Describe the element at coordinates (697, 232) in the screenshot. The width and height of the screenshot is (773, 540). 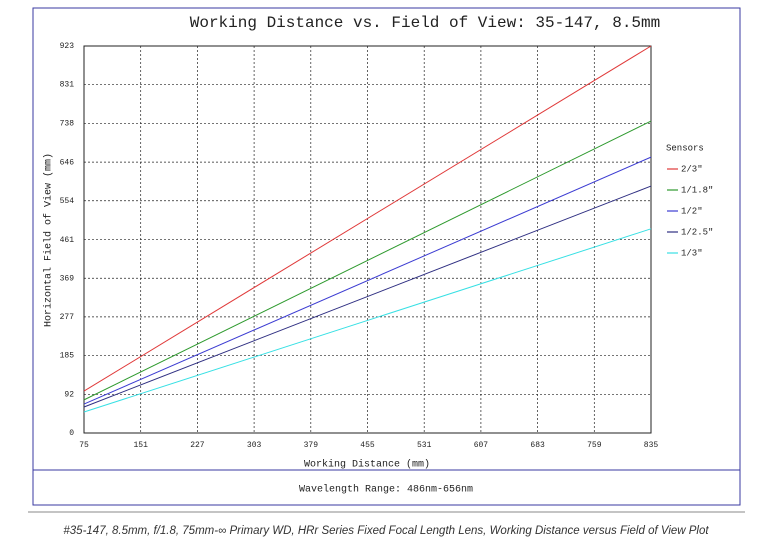
I see `legend-label: 1/2.5"` at that location.